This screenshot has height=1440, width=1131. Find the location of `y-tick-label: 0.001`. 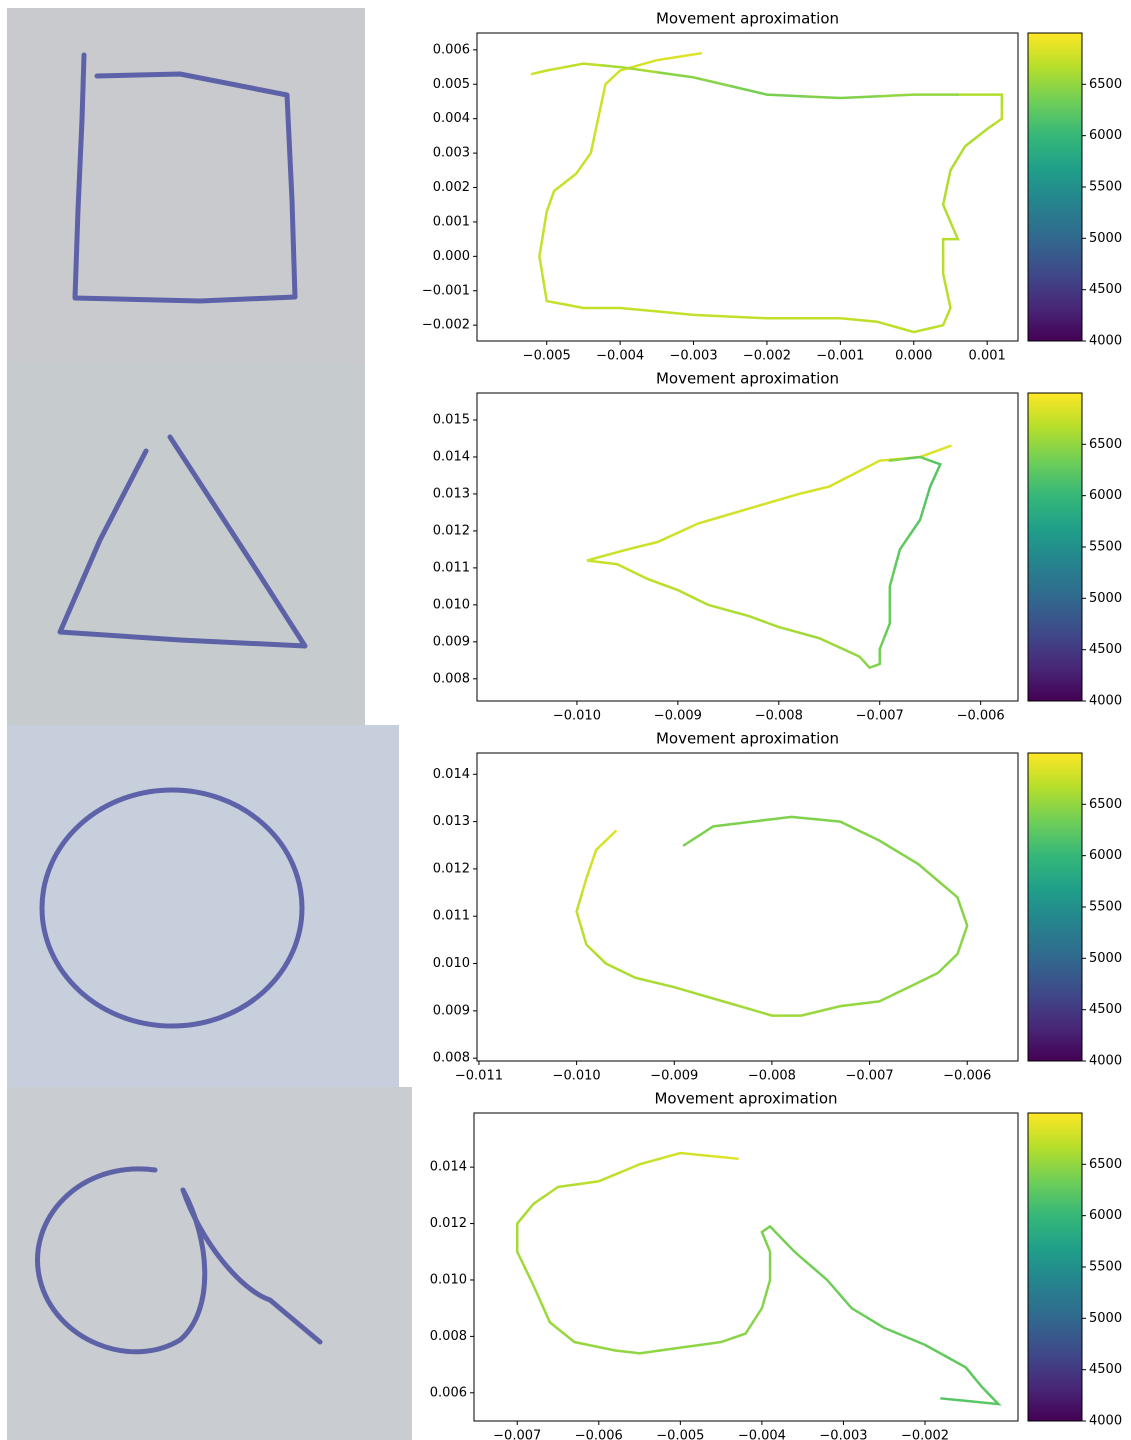

y-tick-label: 0.001 is located at coordinates (451, 221).